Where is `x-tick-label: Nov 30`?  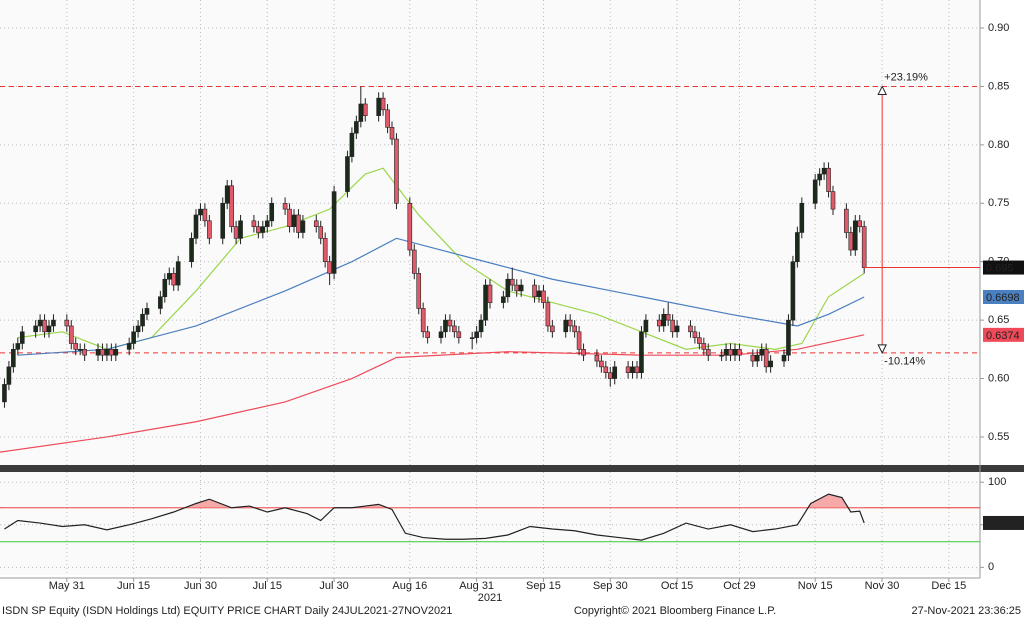 x-tick-label: Nov 30 is located at coordinates (882, 586).